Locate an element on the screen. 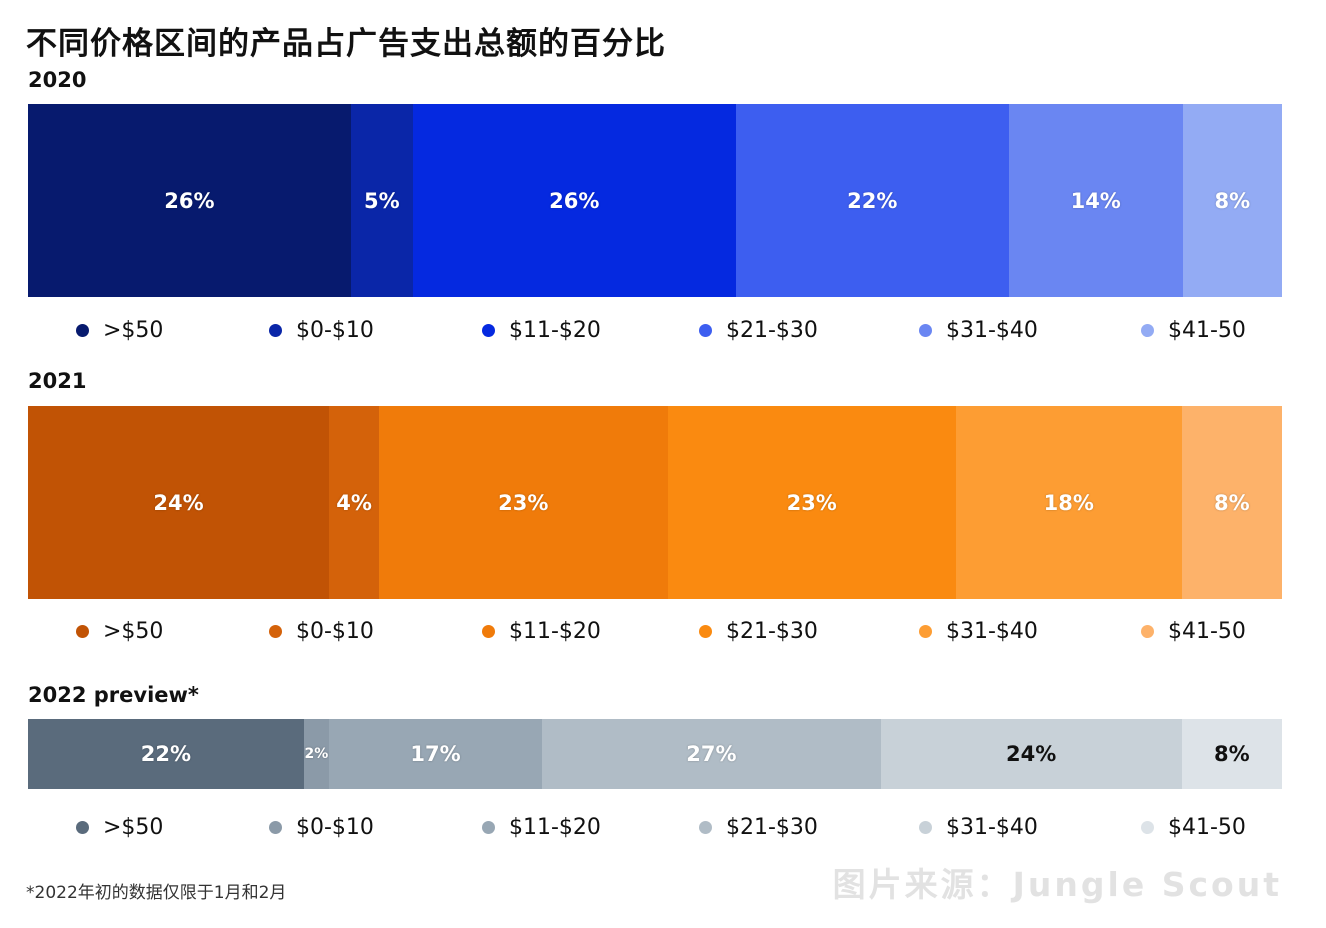  bar-segment: 5% is located at coordinates (381, 200).